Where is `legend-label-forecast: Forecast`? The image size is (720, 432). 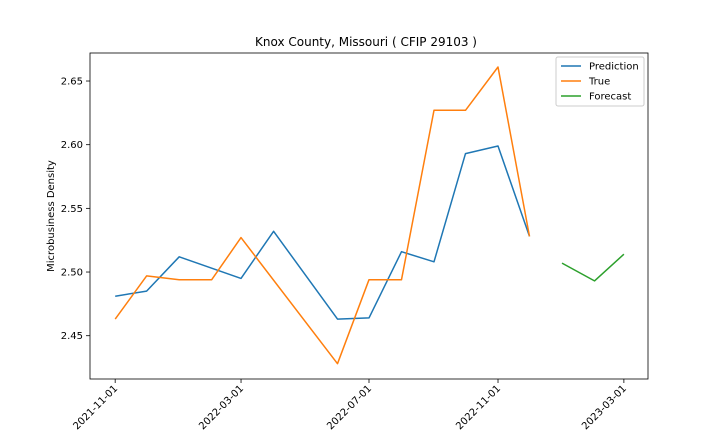
legend-label-forecast: Forecast is located at coordinates (610, 97).